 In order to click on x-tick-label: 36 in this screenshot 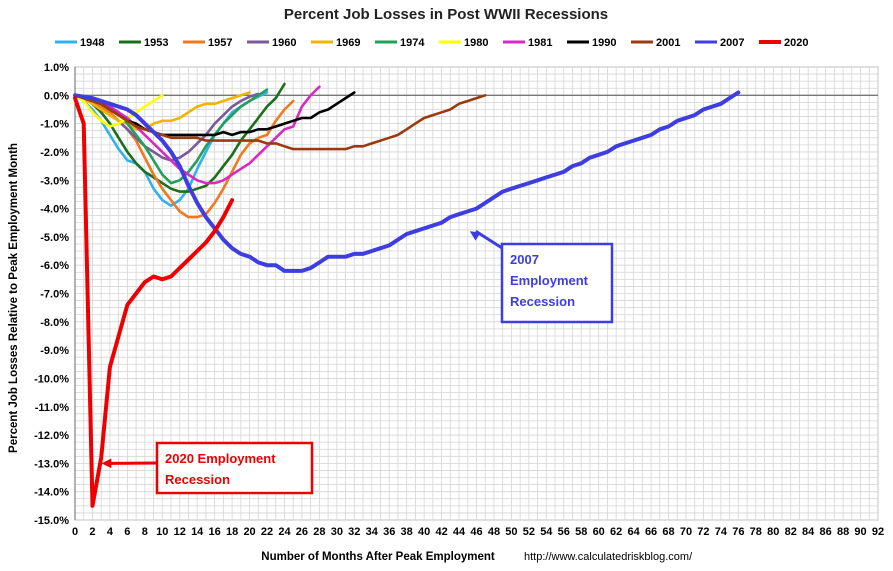, I will do `click(389, 532)`.